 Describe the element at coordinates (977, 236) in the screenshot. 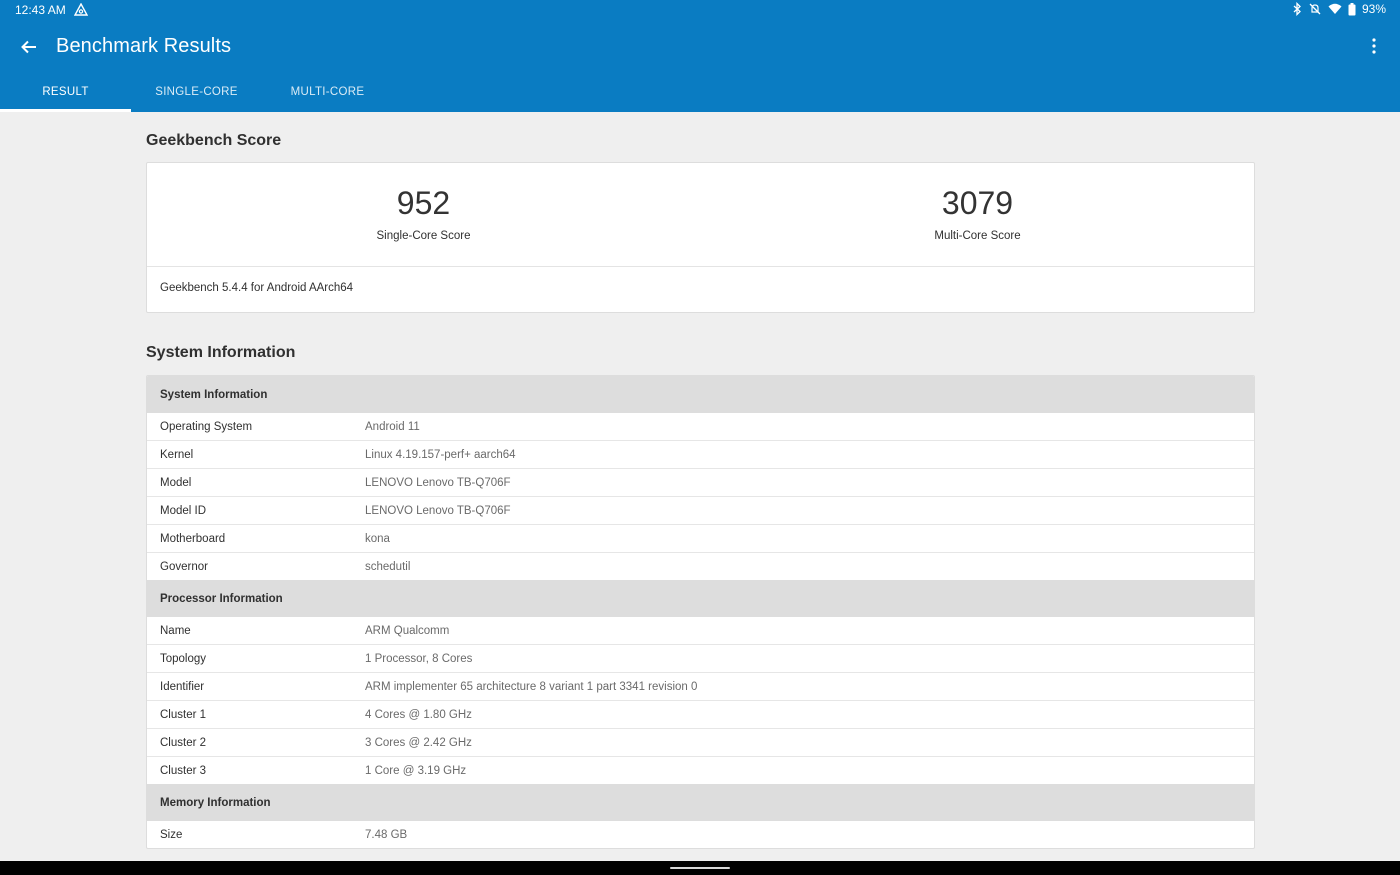

I see `multi-core-score-label: Multi-Core Score` at that location.